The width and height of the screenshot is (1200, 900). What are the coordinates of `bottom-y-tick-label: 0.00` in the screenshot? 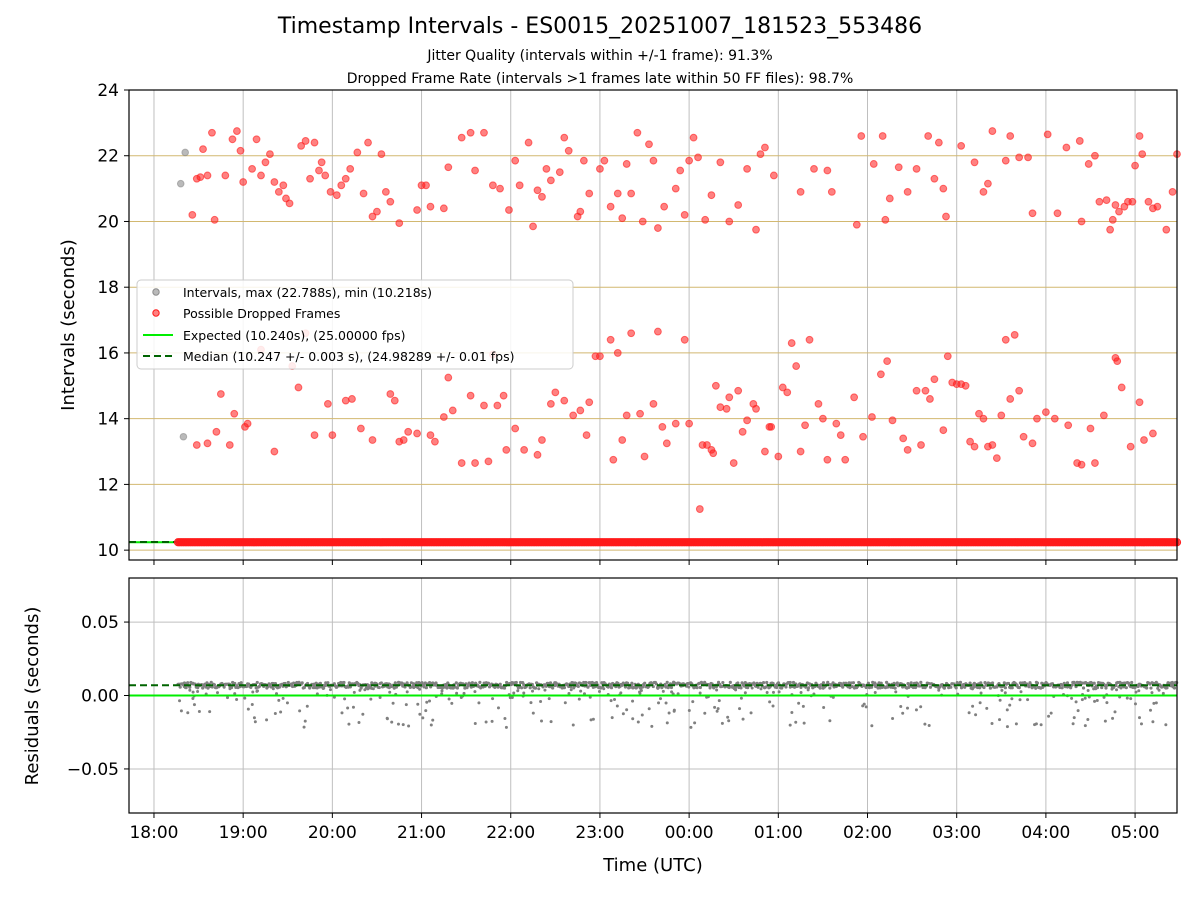 It's located at (100, 697).